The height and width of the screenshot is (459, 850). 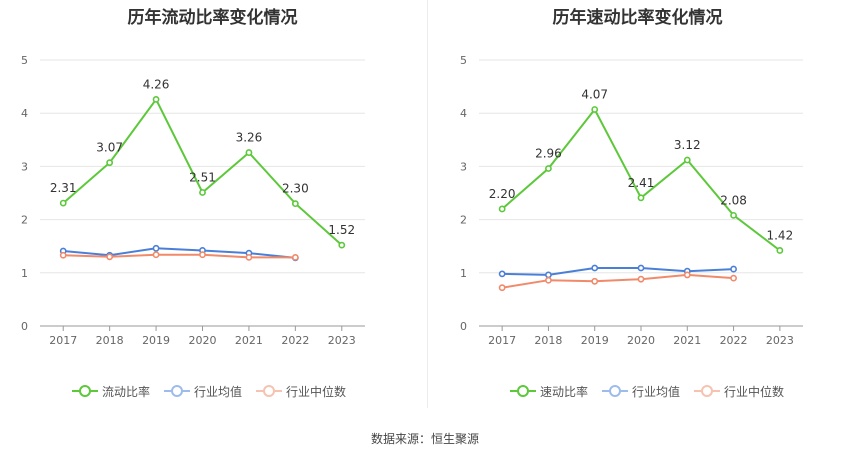 I want to click on legend-marker-quick-ratio, so click(x=523, y=391).